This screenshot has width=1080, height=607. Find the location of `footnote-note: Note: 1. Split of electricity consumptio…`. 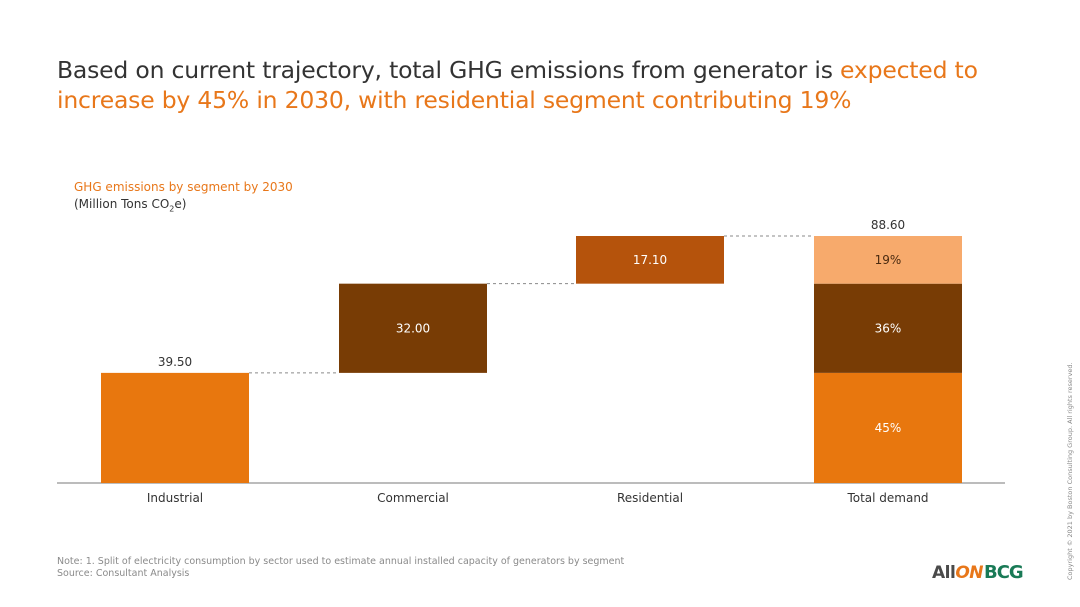

footnote-note: Note: 1. Split of electricity consumptio… is located at coordinates (341, 561).